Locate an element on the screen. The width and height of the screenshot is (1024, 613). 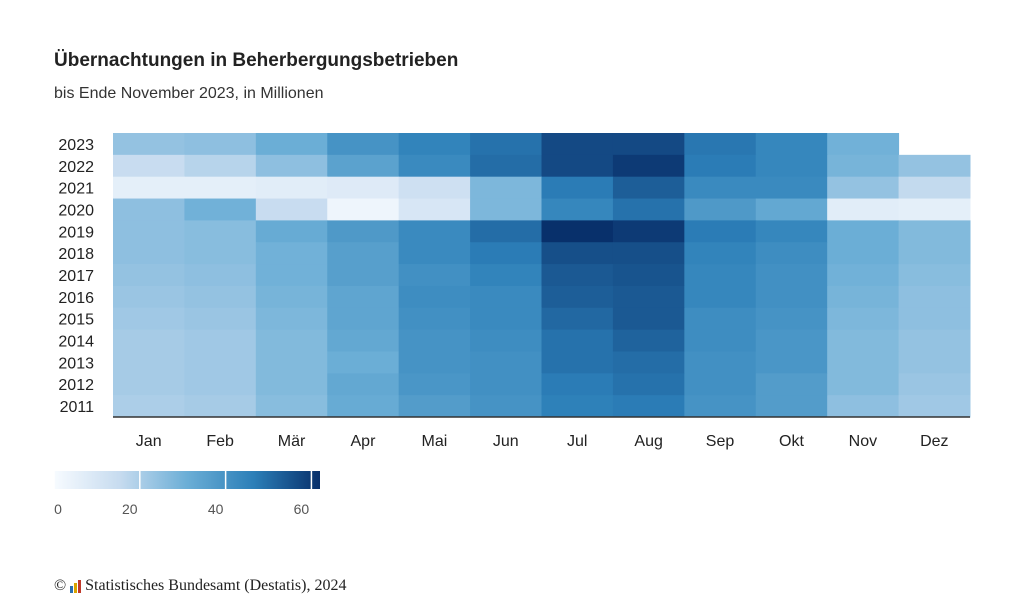
heatmap-cell-2019-Mai is located at coordinates (434, 231).